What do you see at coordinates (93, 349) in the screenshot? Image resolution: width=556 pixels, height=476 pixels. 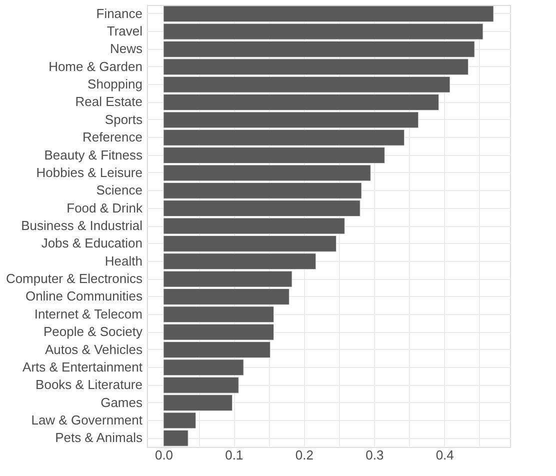 I see `y-tick-label: Autos & Vehicles` at bounding box center [93, 349].